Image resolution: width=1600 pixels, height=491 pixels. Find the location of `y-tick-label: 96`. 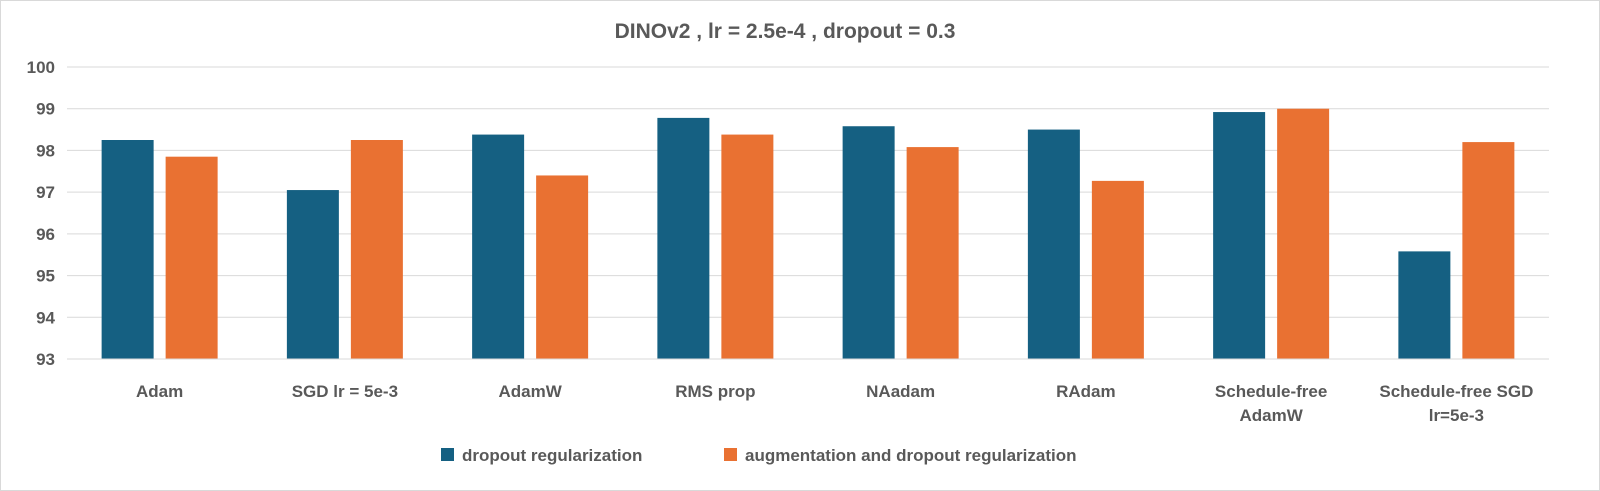

y-tick-label: 96 is located at coordinates (45, 234).